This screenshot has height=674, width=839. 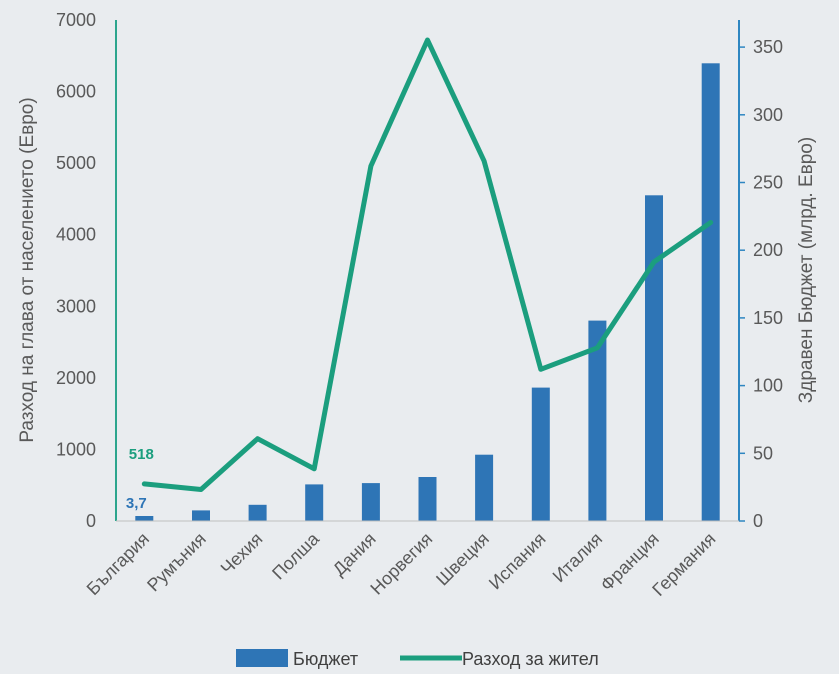 What do you see at coordinates (758, 521) in the screenshot?
I see `right-tick-0: 0` at bounding box center [758, 521].